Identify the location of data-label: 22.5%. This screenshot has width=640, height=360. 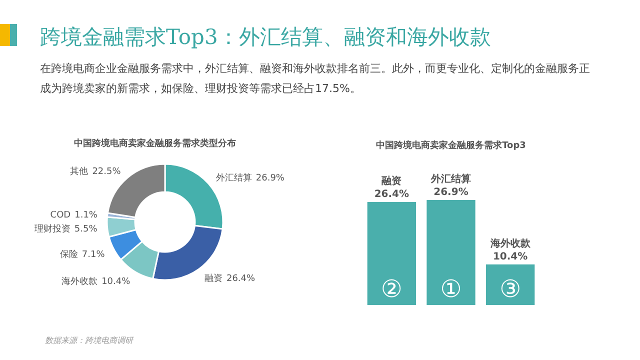
(107, 171).